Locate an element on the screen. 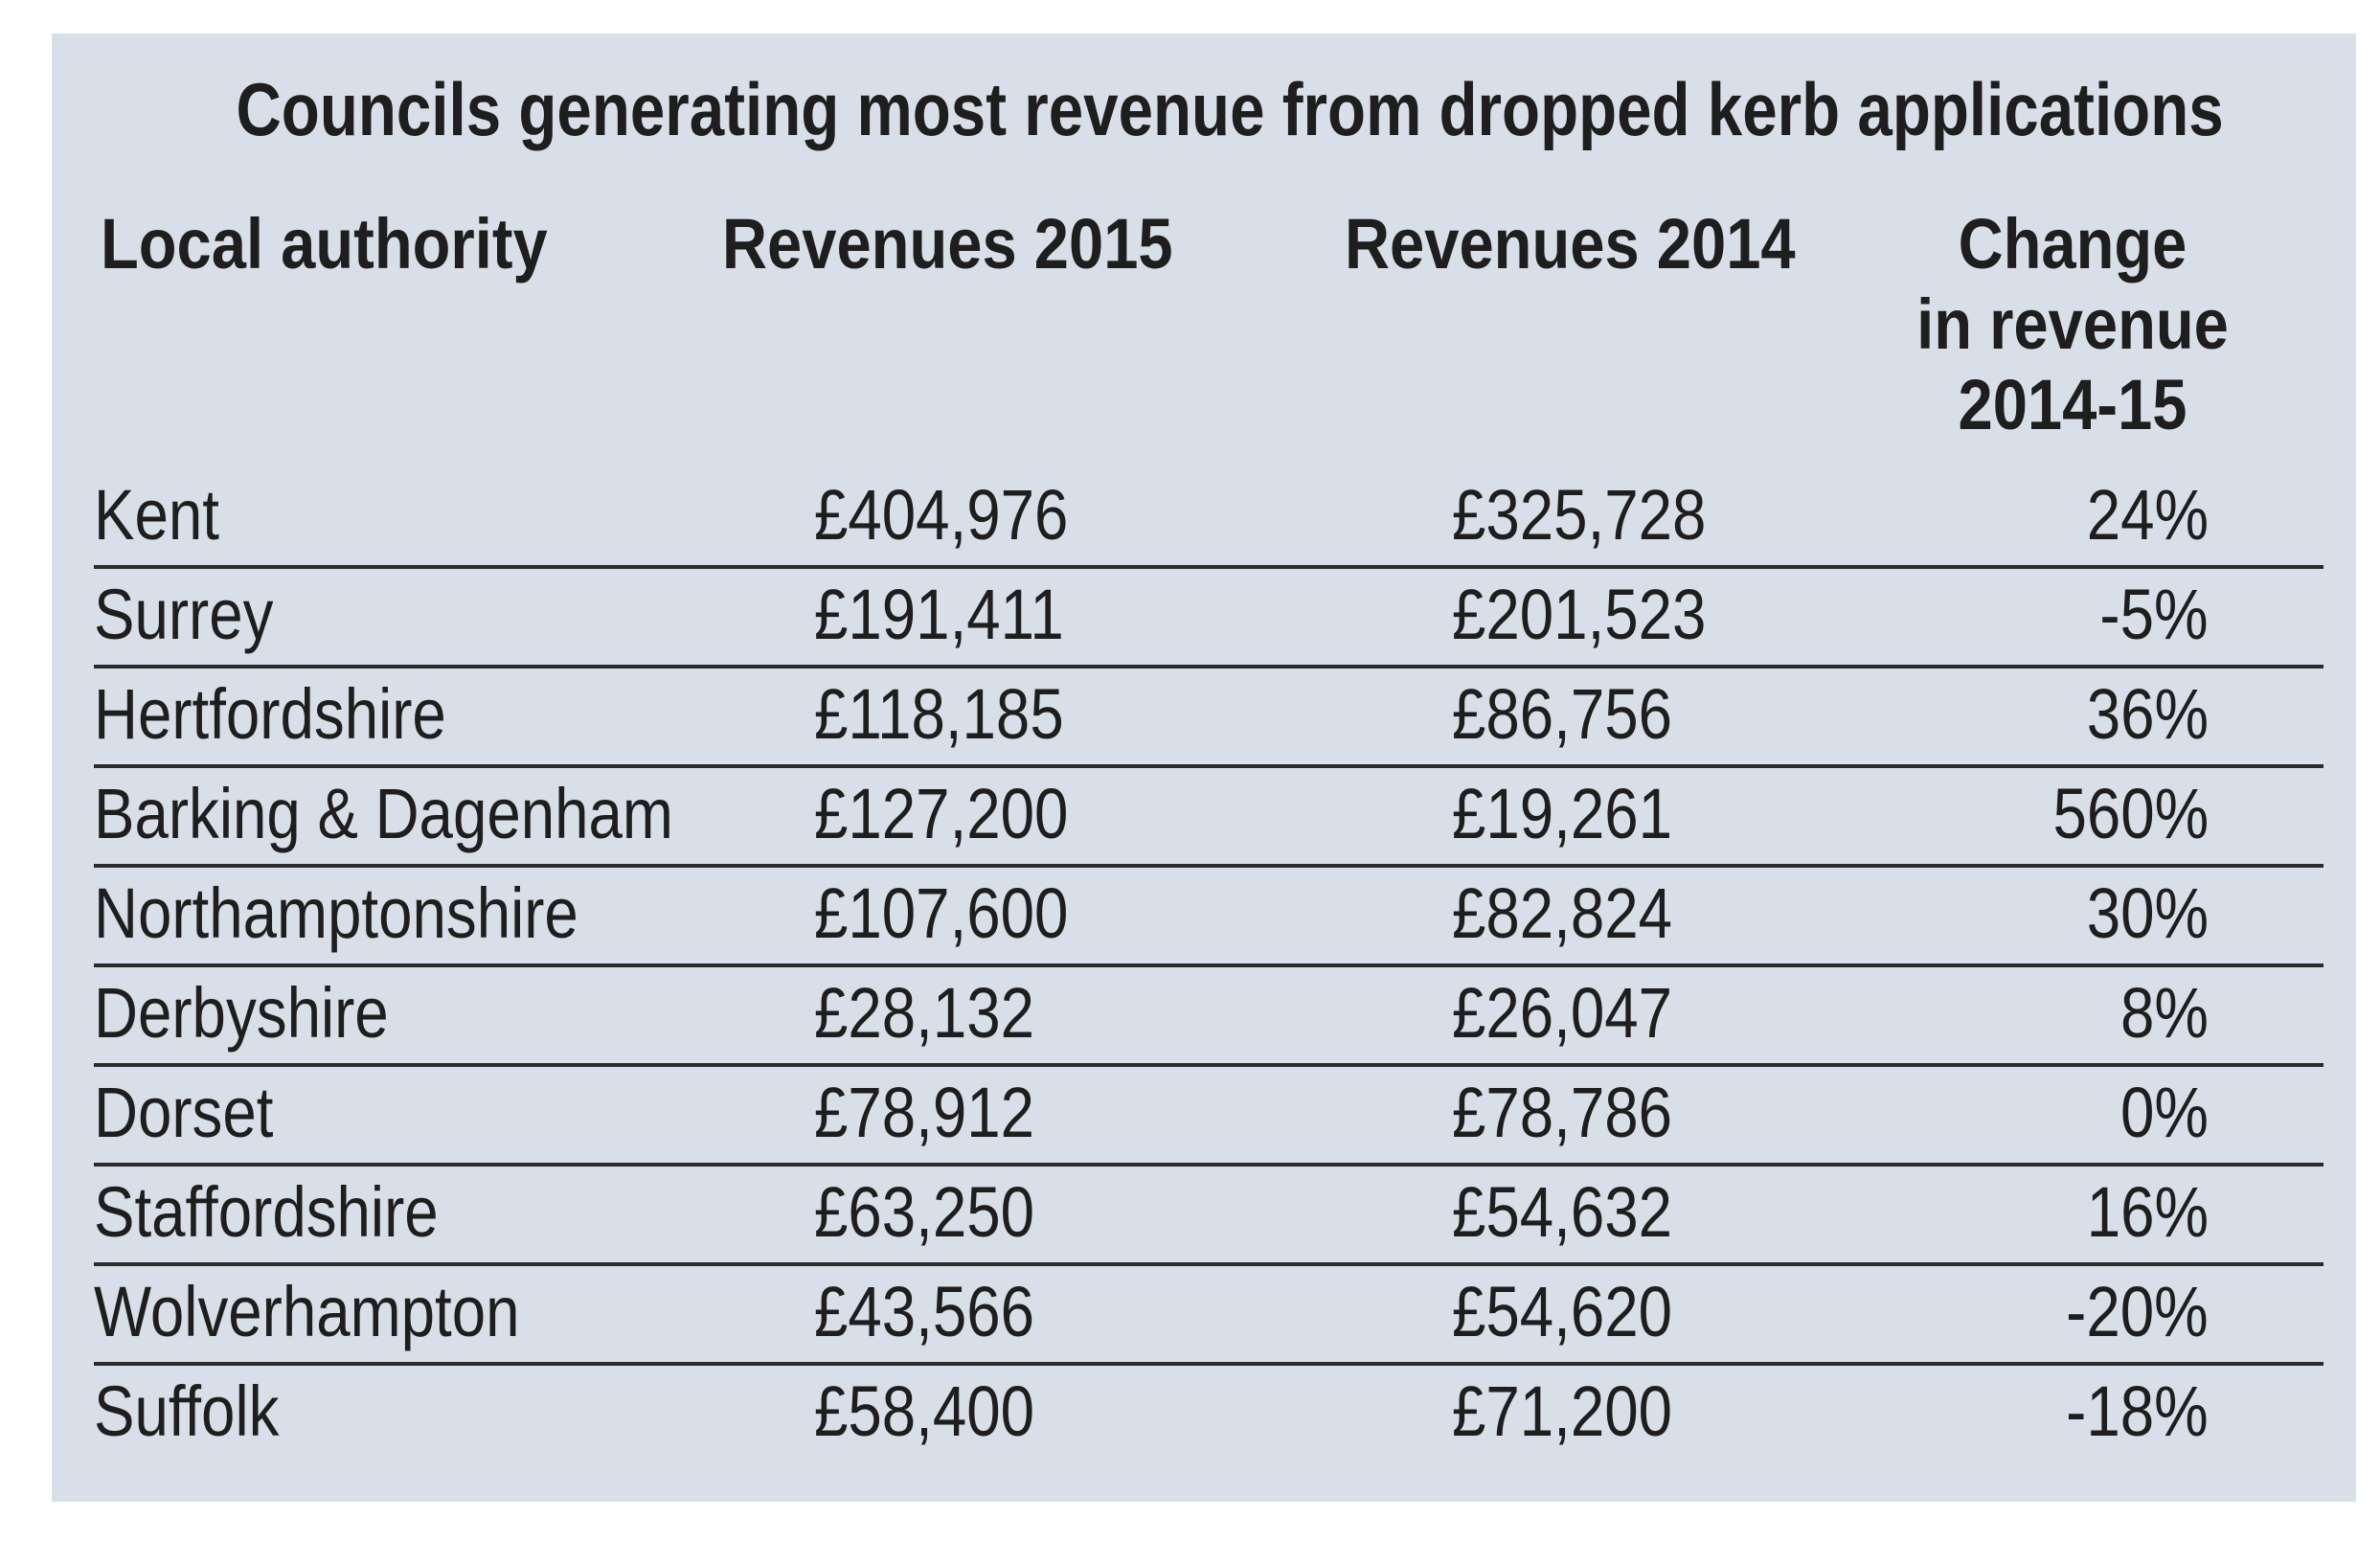  cell-change: -5% is located at coordinates (2154, 614).